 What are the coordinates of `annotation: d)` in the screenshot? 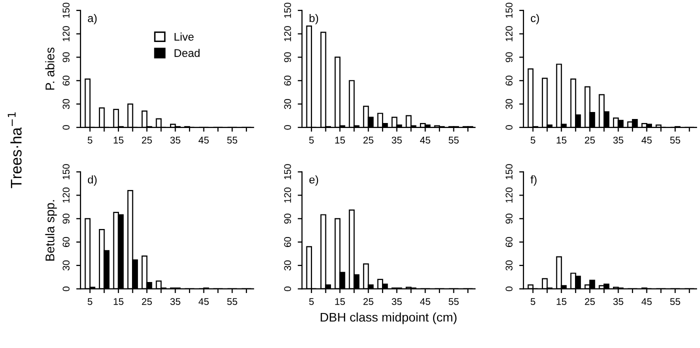 It's located at (92, 180).